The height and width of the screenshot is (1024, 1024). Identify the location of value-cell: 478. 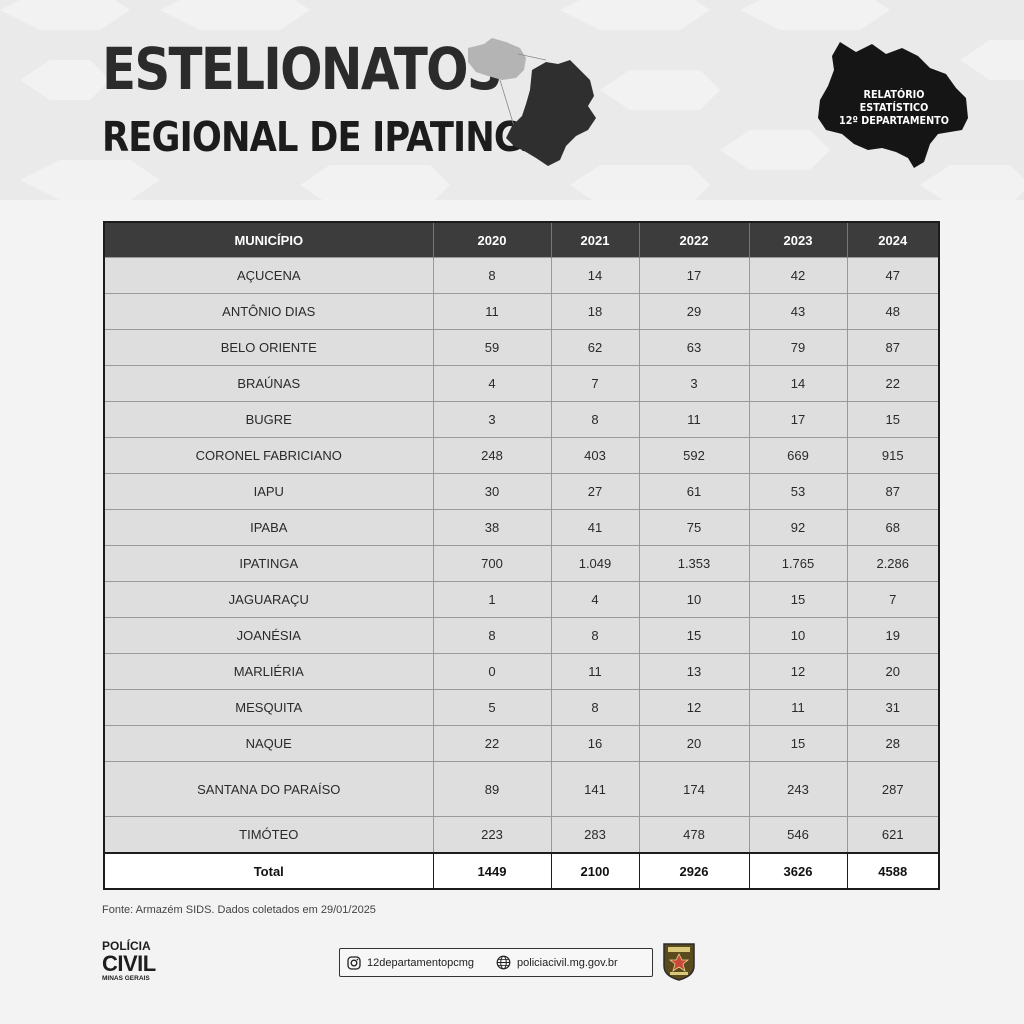
(694, 834).